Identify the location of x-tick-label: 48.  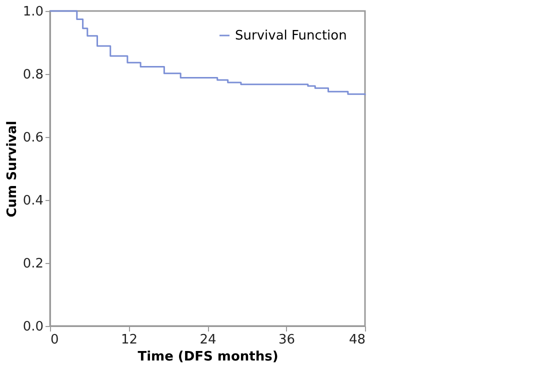
(357, 340).